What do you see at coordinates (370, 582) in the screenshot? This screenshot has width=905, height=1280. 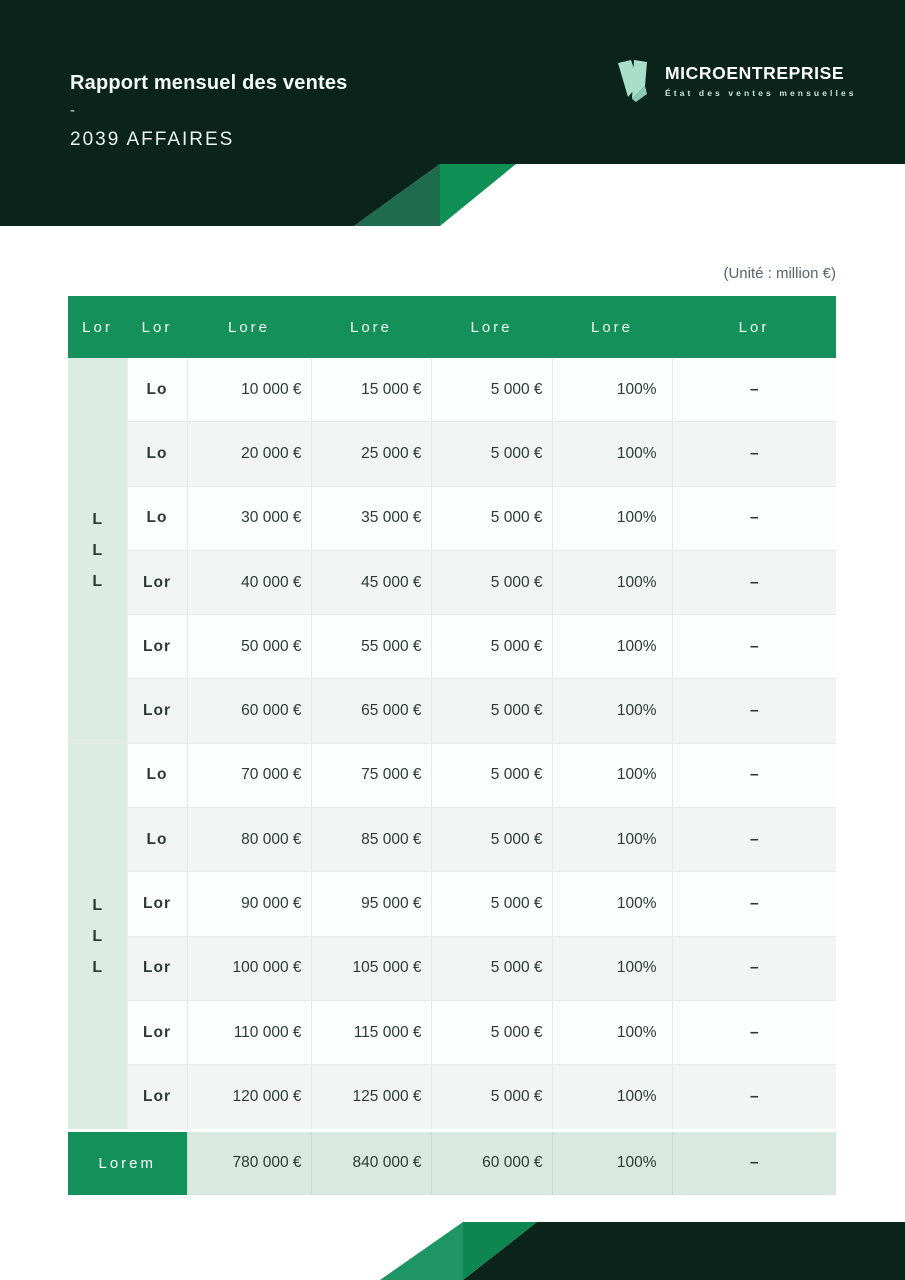 I see `amount-cell: 45 000 €` at bounding box center [370, 582].